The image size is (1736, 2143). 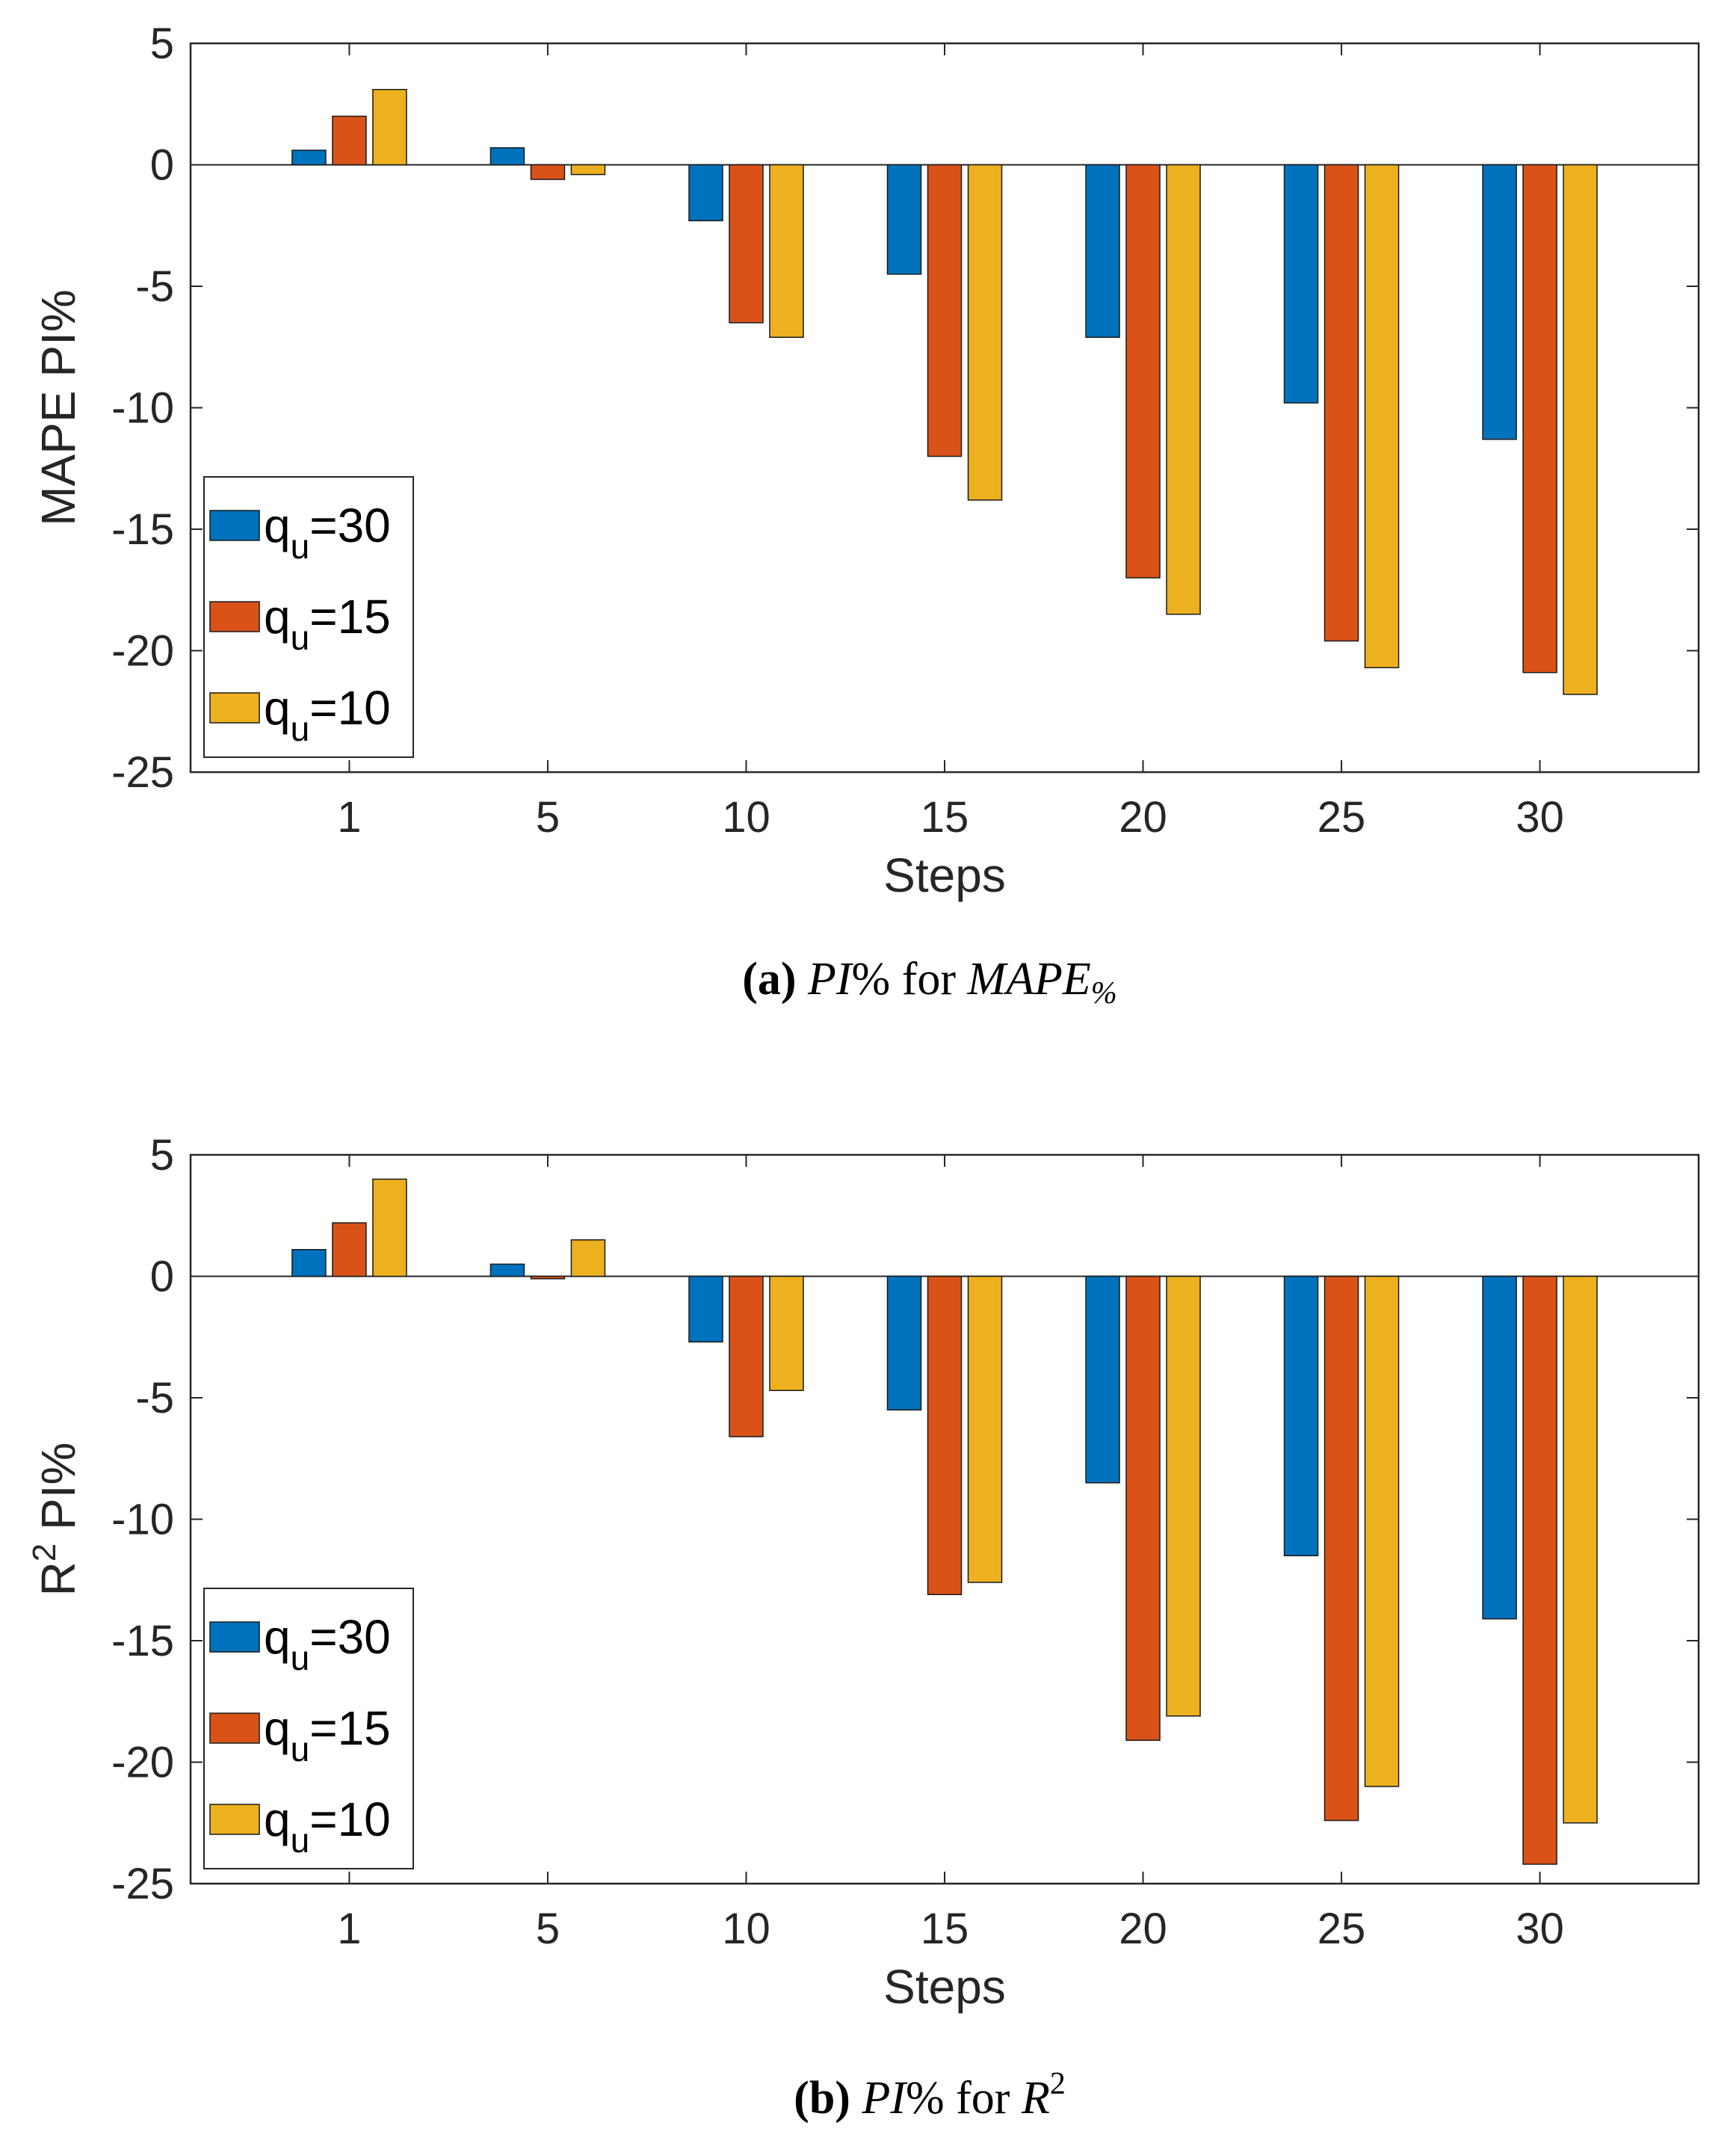 What do you see at coordinates (58, 1579) in the screenshot?
I see `y-axis-label-main: R` at bounding box center [58, 1579].